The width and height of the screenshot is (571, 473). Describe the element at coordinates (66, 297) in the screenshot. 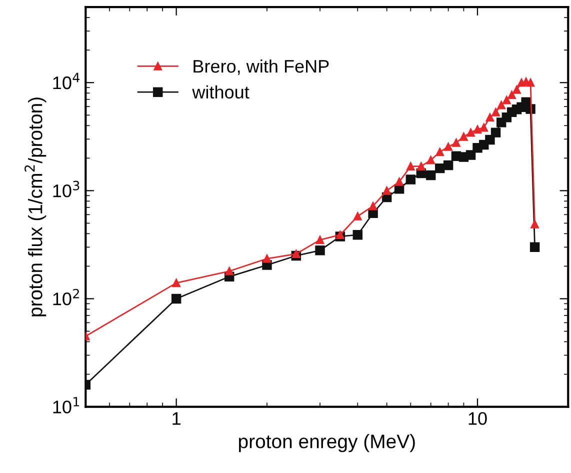

I see `y-tick-label: 10$^{2}$` at that location.